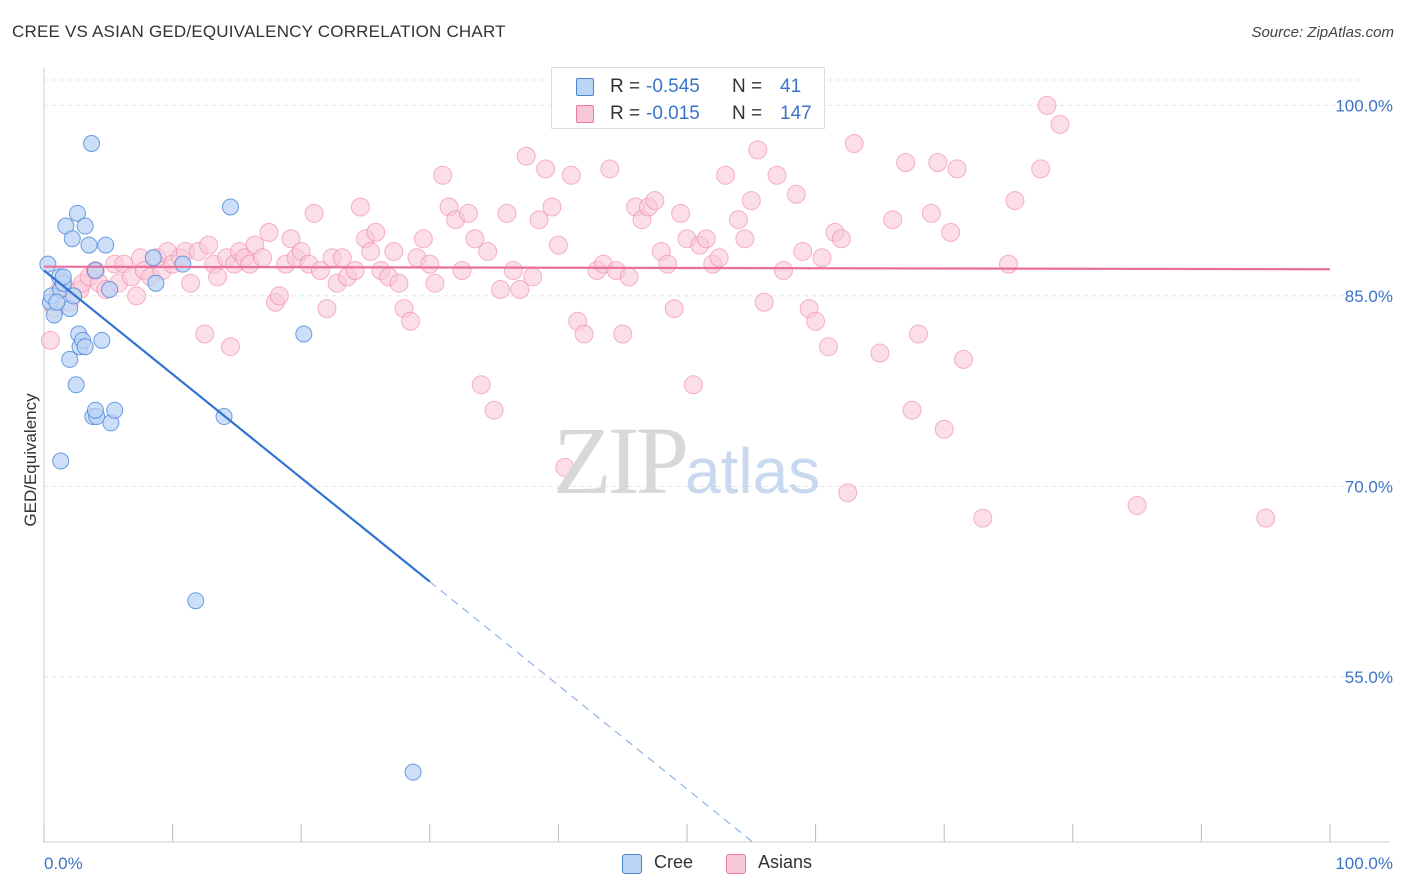  I want to click on cree-swatch, so click(585, 87).